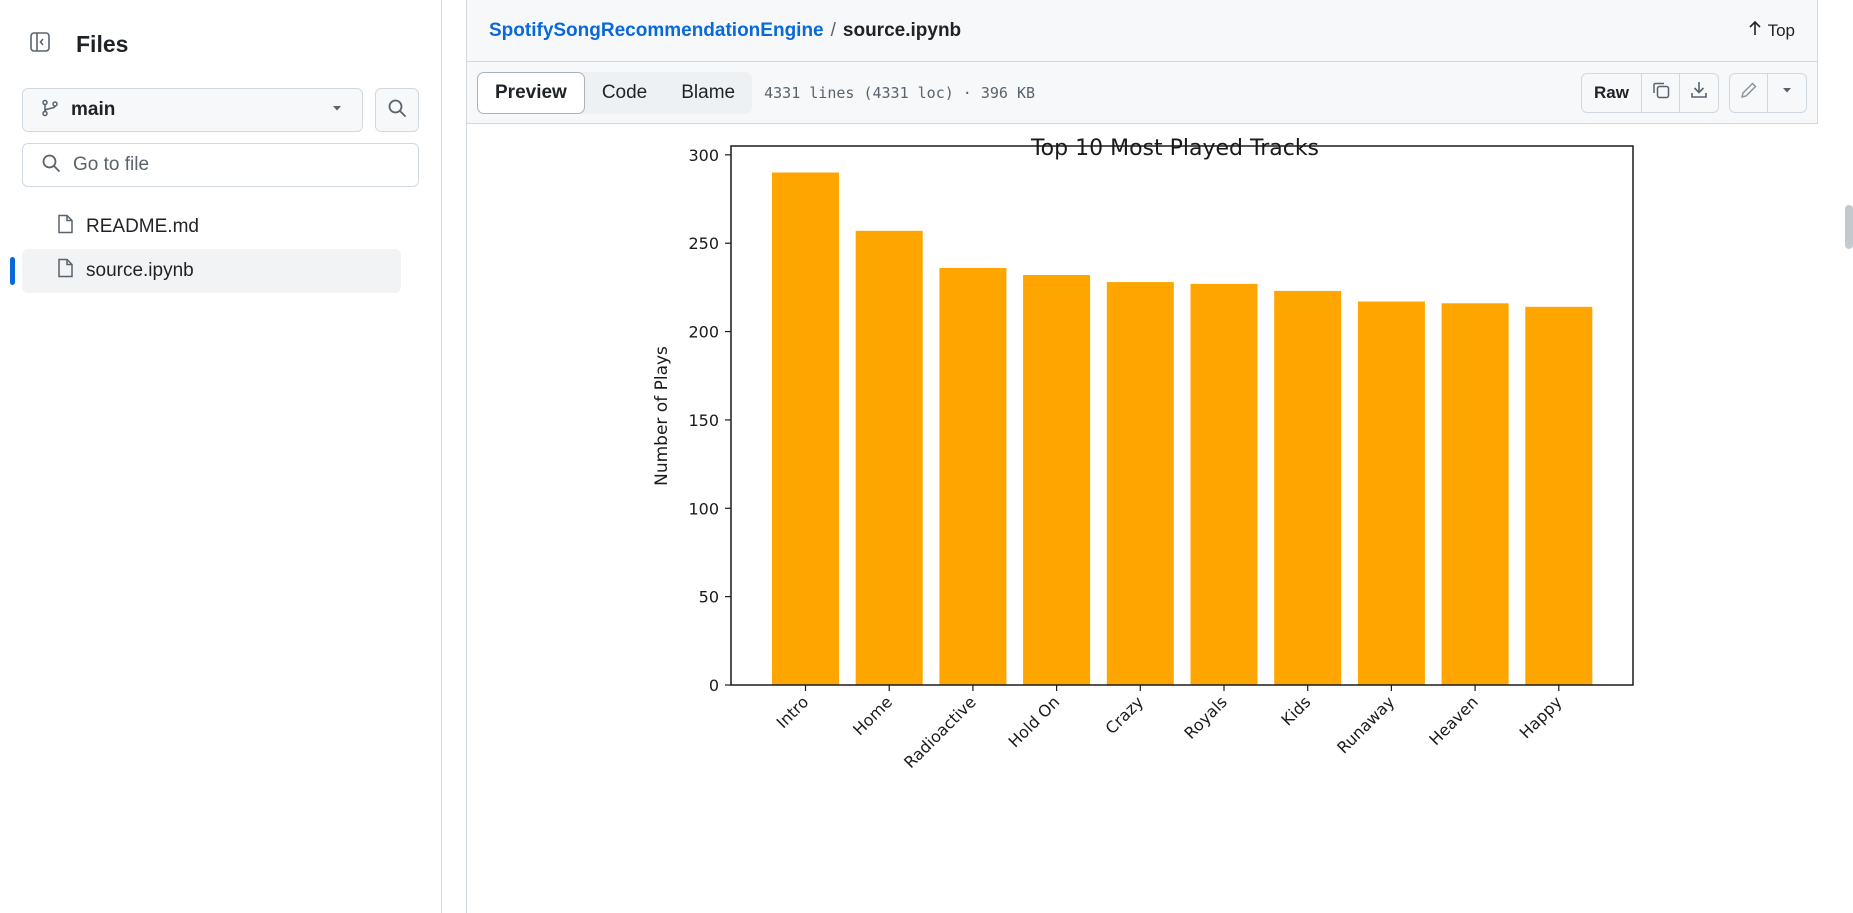 This screenshot has height=913, width=1853. What do you see at coordinates (233, 165) in the screenshot?
I see `go-to-file-input` at bounding box center [233, 165].